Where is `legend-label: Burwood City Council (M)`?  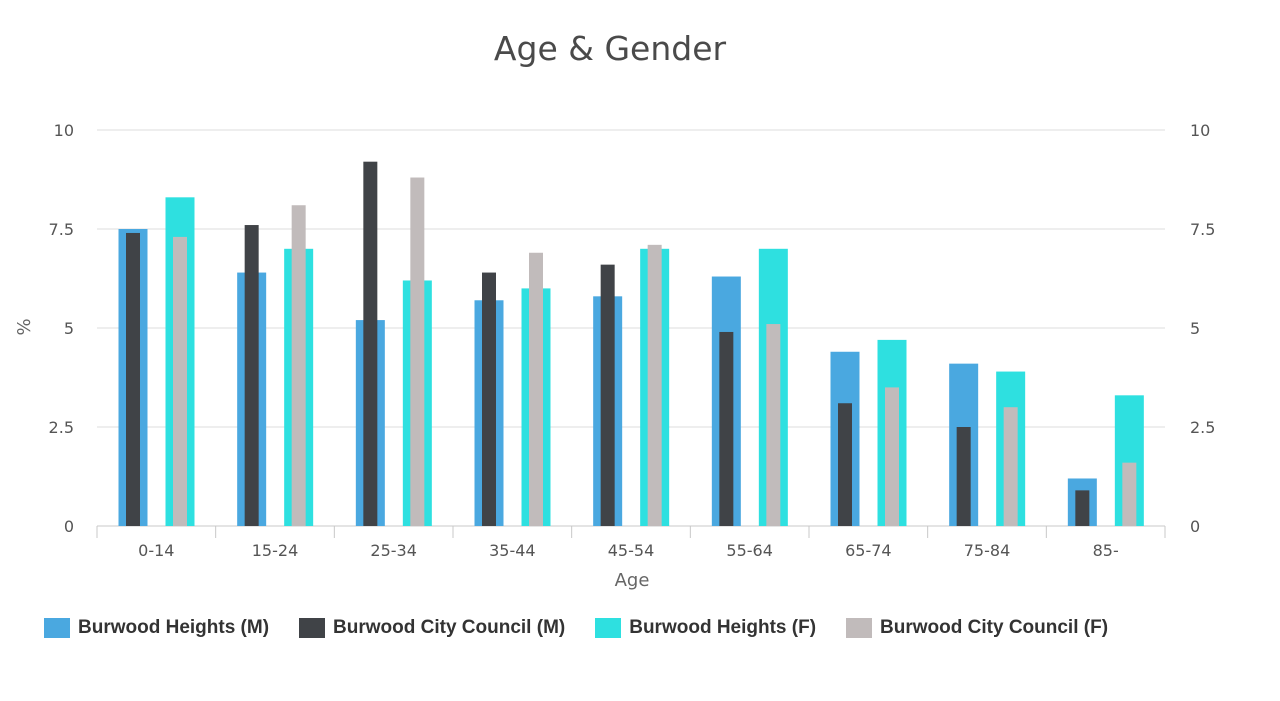 legend-label: Burwood City Council (M) is located at coordinates (449, 627).